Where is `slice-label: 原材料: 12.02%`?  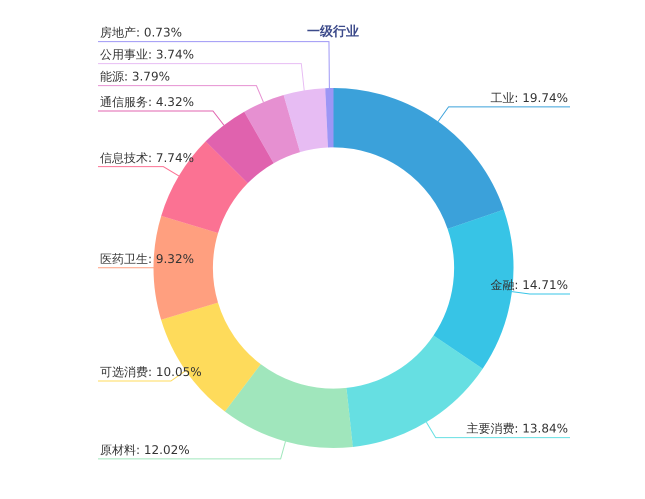 slice-label: 原材料: 12.02% is located at coordinates (145, 449).